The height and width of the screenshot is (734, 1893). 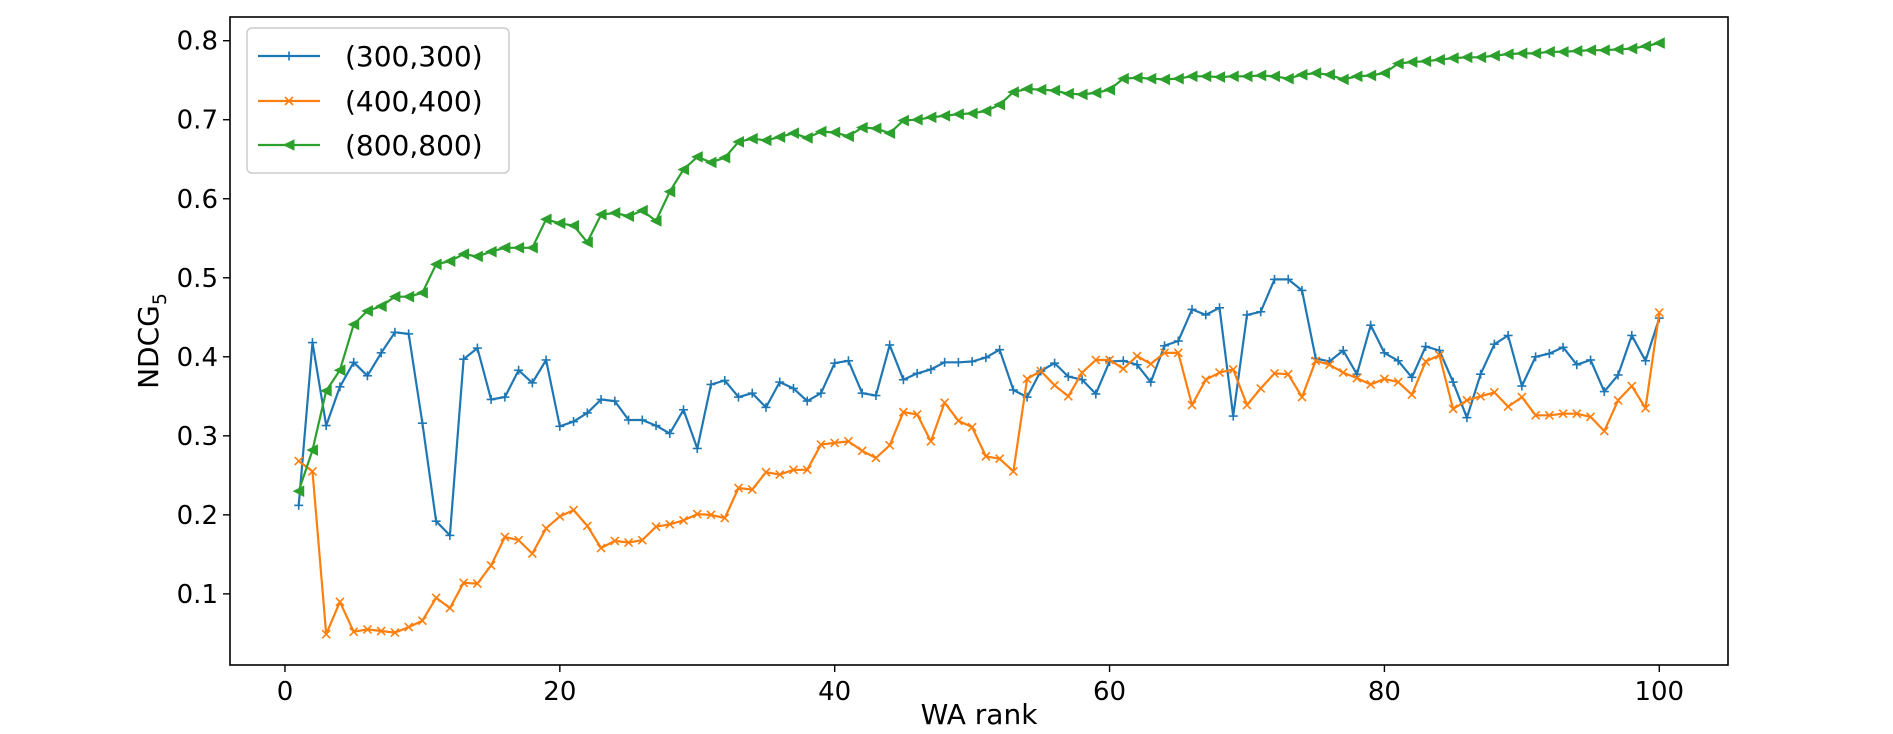 I want to click on legend-entry-800: (800,800), so click(x=370, y=145).